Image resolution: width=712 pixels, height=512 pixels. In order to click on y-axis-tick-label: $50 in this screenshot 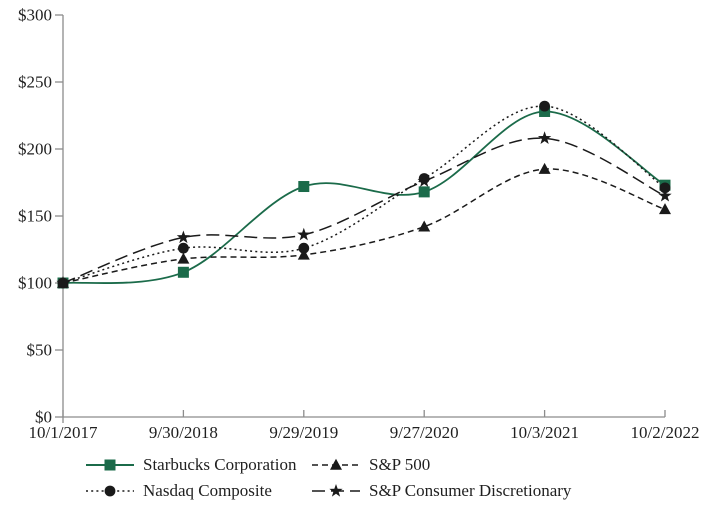, I will do `click(40, 350)`.